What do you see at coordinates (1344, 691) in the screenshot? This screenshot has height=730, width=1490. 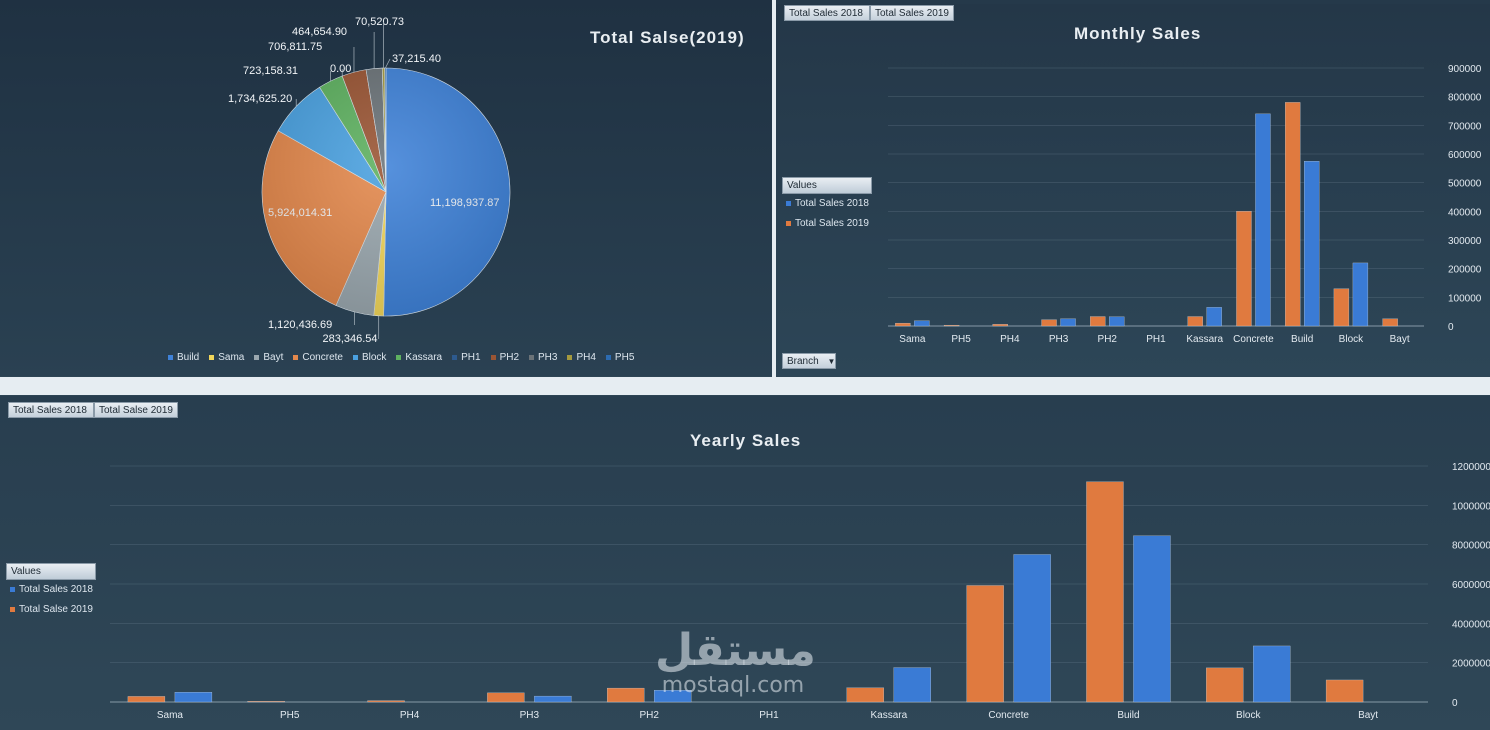 I see `yearly-bar-bayt-total-salse-2019` at bounding box center [1344, 691].